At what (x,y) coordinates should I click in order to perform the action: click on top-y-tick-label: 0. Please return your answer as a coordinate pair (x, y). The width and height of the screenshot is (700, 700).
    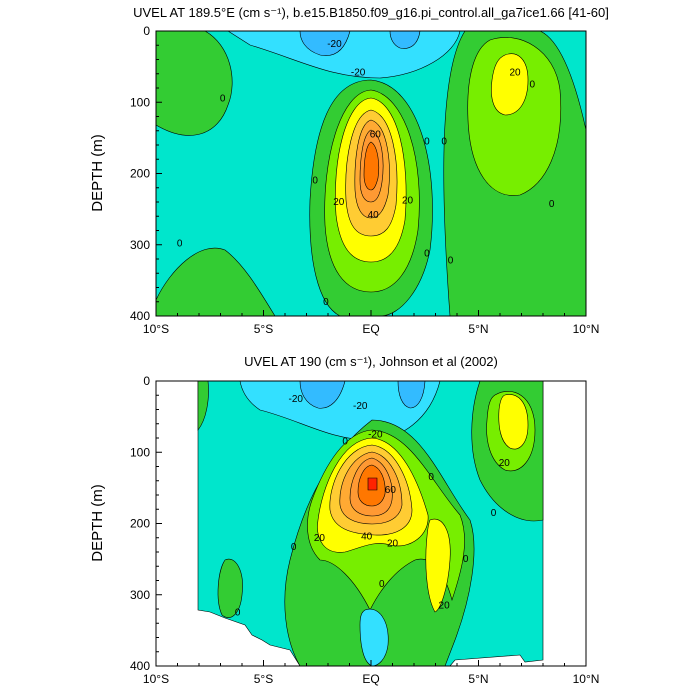
    Looking at the image, I should click on (146, 31).